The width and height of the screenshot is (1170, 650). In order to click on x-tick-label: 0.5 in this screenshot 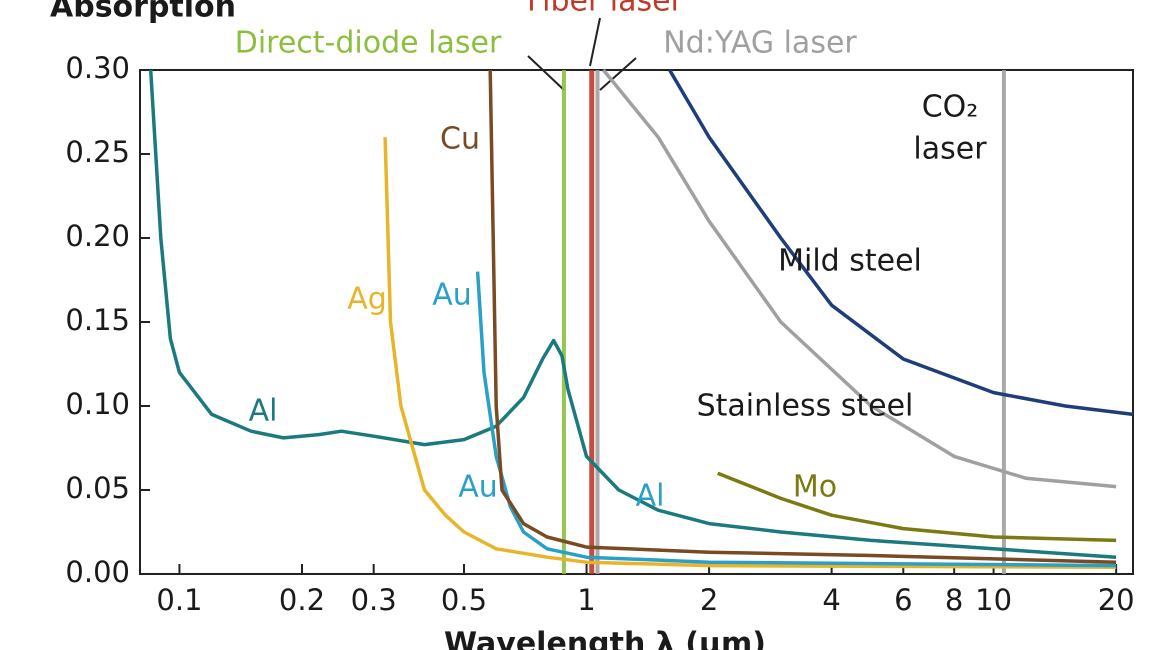, I will do `click(464, 600)`.